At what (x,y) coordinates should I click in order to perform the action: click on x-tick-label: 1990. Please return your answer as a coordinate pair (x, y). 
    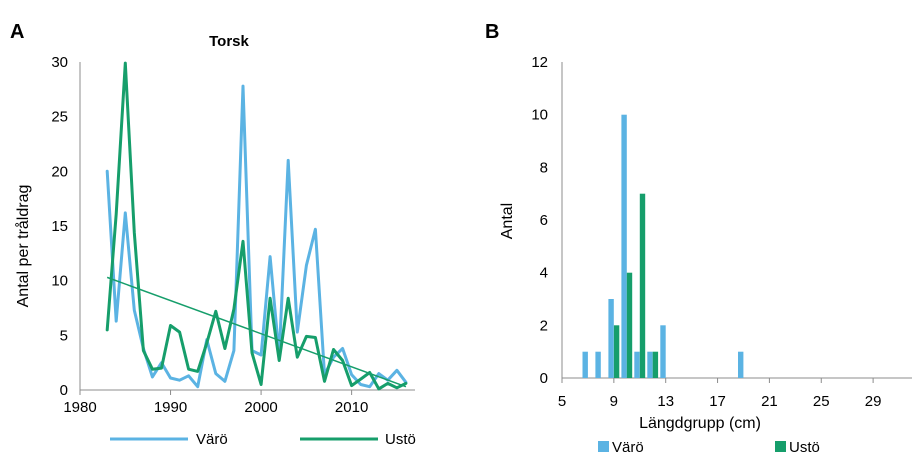
    Looking at the image, I should click on (170, 407).